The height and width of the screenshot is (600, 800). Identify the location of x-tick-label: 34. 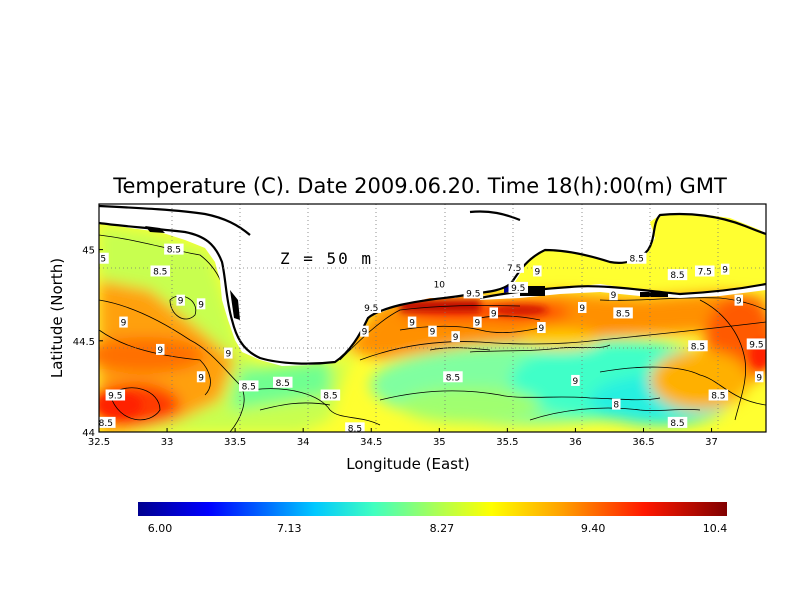
(303, 442).